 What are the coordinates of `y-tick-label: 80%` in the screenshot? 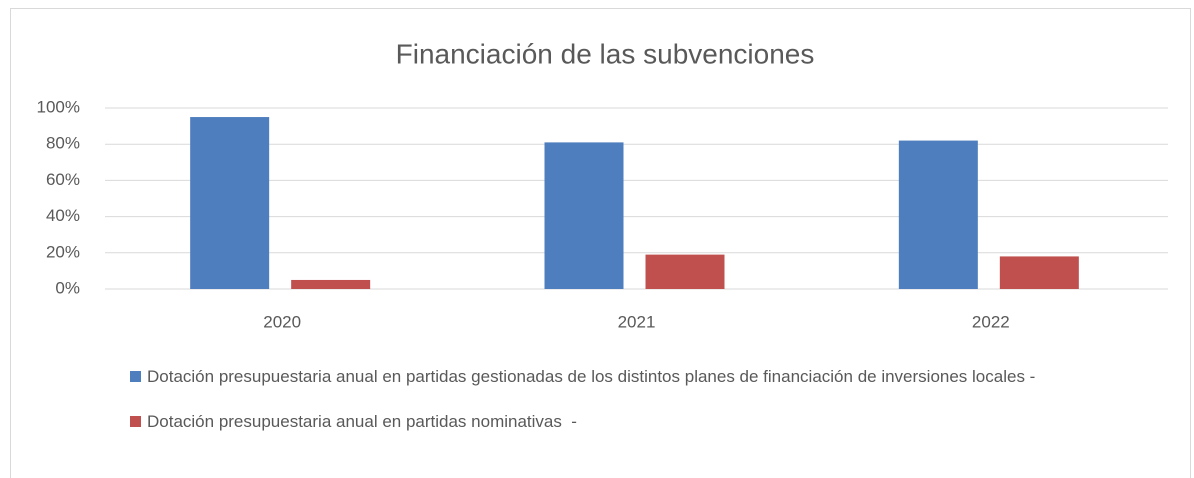 It's located at (63, 143).